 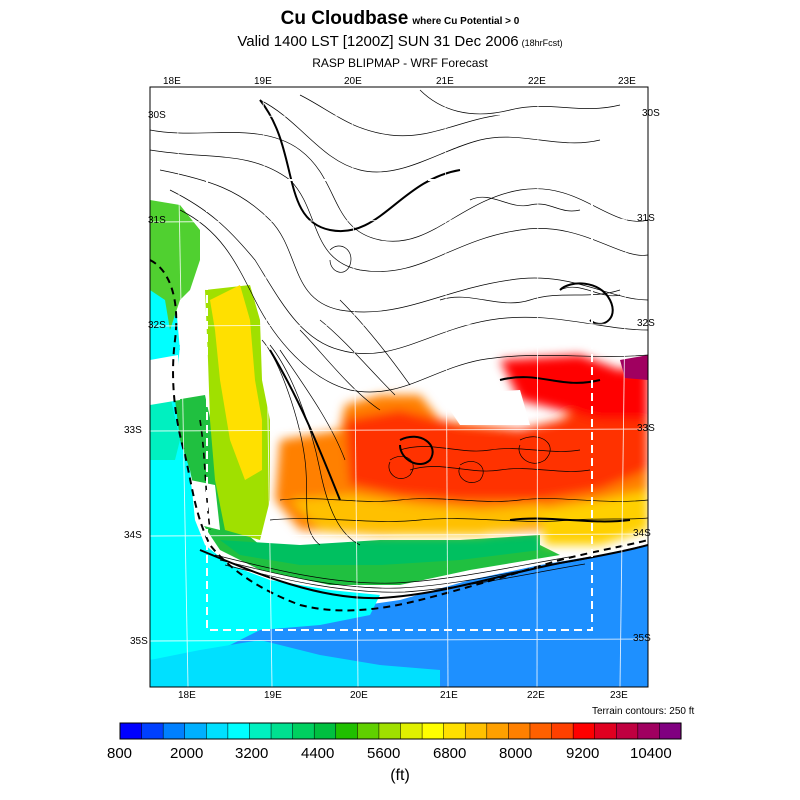 What do you see at coordinates (157, 325) in the screenshot?
I see `lat-left-label: 32S` at bounding box center [157, 325].